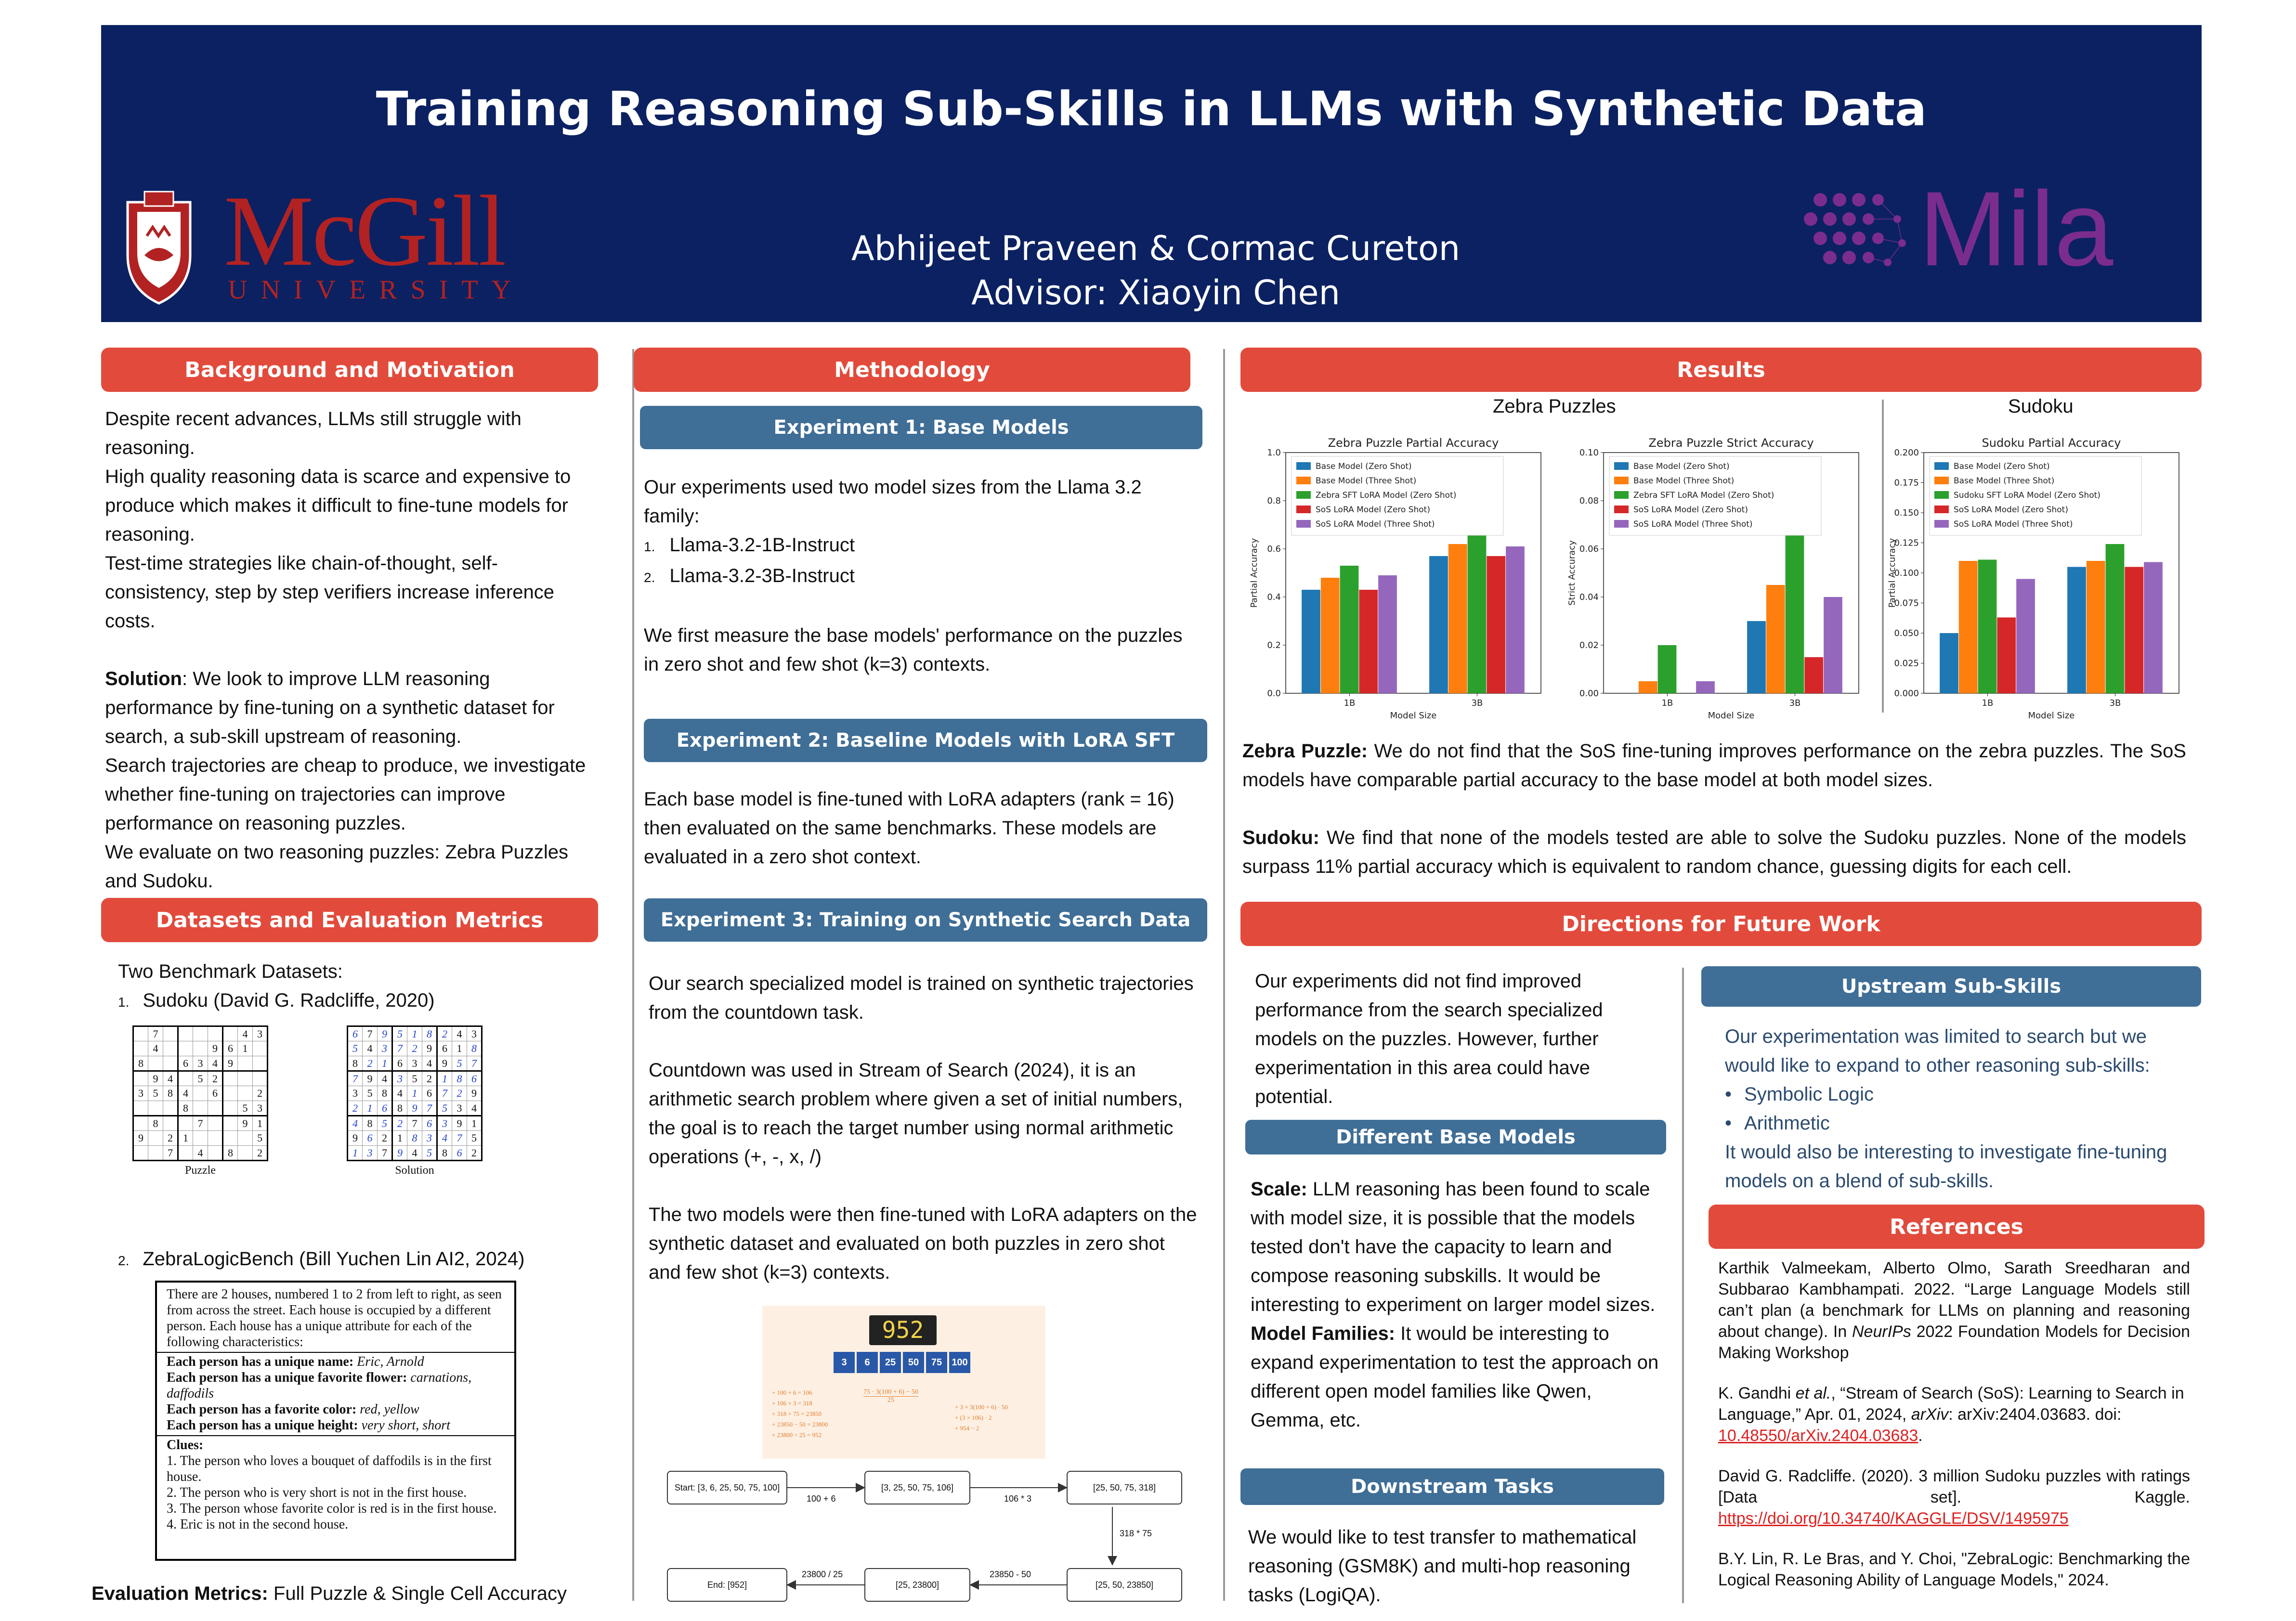 This screenshot has height=1621, width=2296. Describe the element at coordinates (2004, 481) in the screenshot. I see `legend-entry: Base Model (Three Shot)` at that location.